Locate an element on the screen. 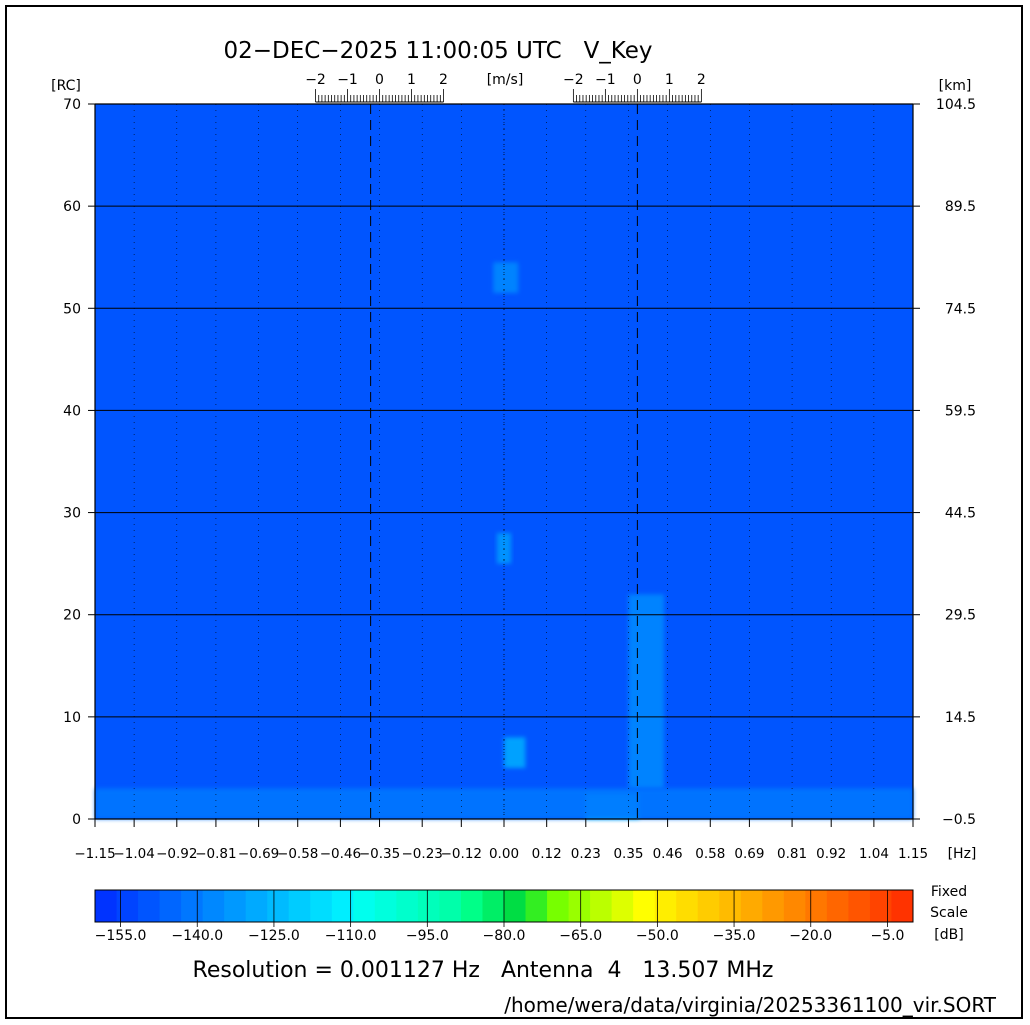  y-tick-label-right: −0.5 is located at coordinates (959, 820).